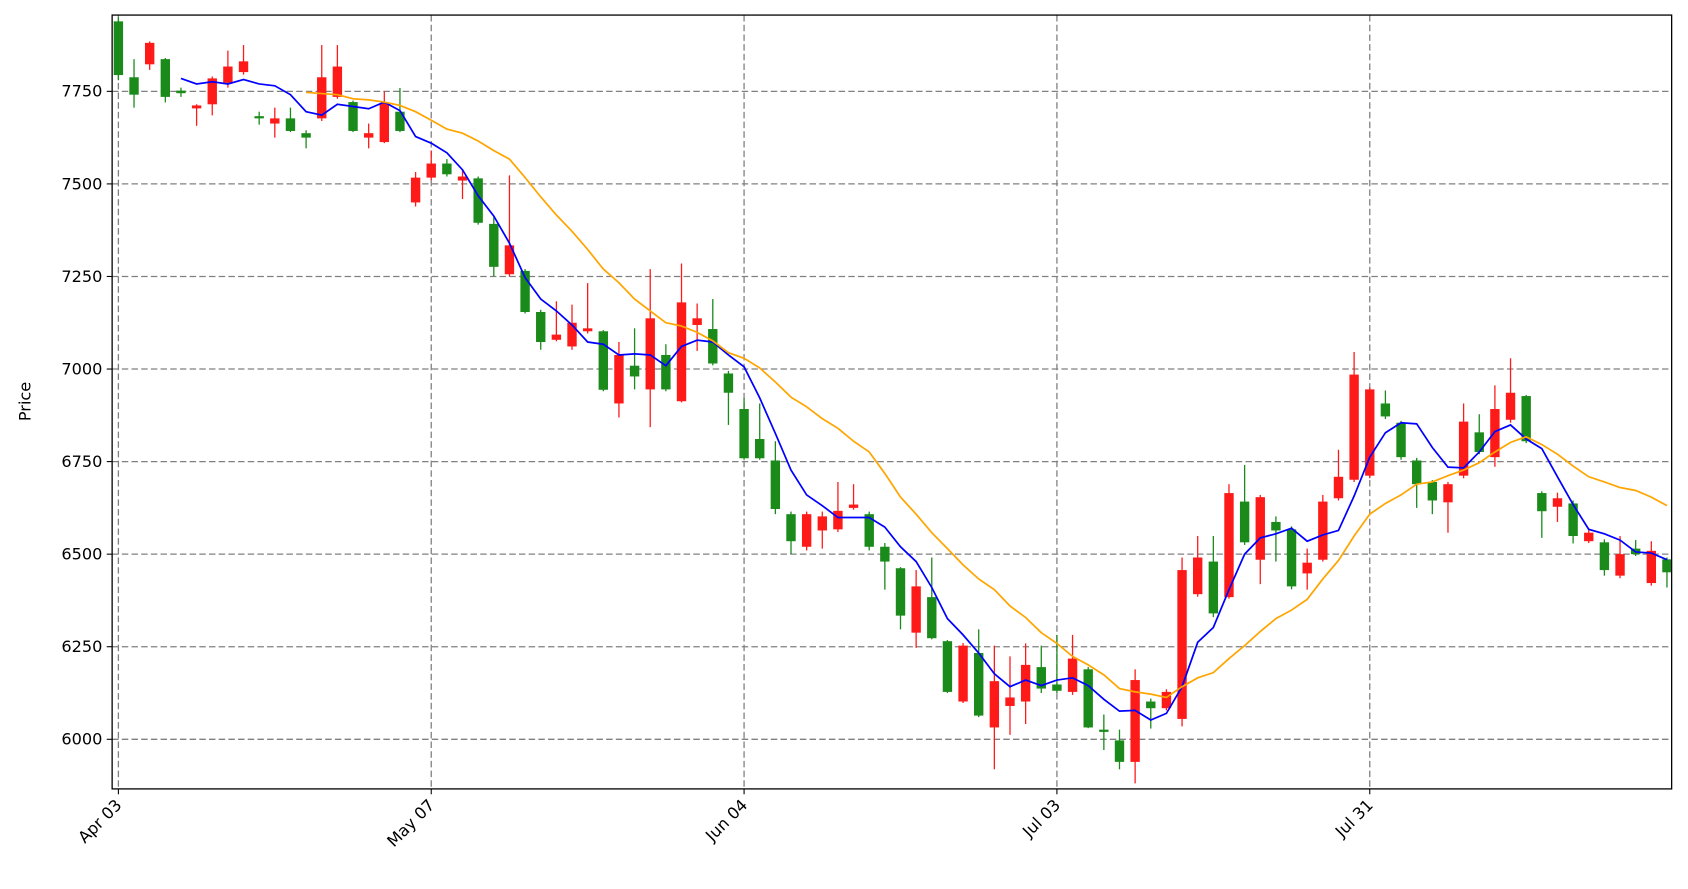  I want to click on y-tick-label: 6250, so click(81, 646).